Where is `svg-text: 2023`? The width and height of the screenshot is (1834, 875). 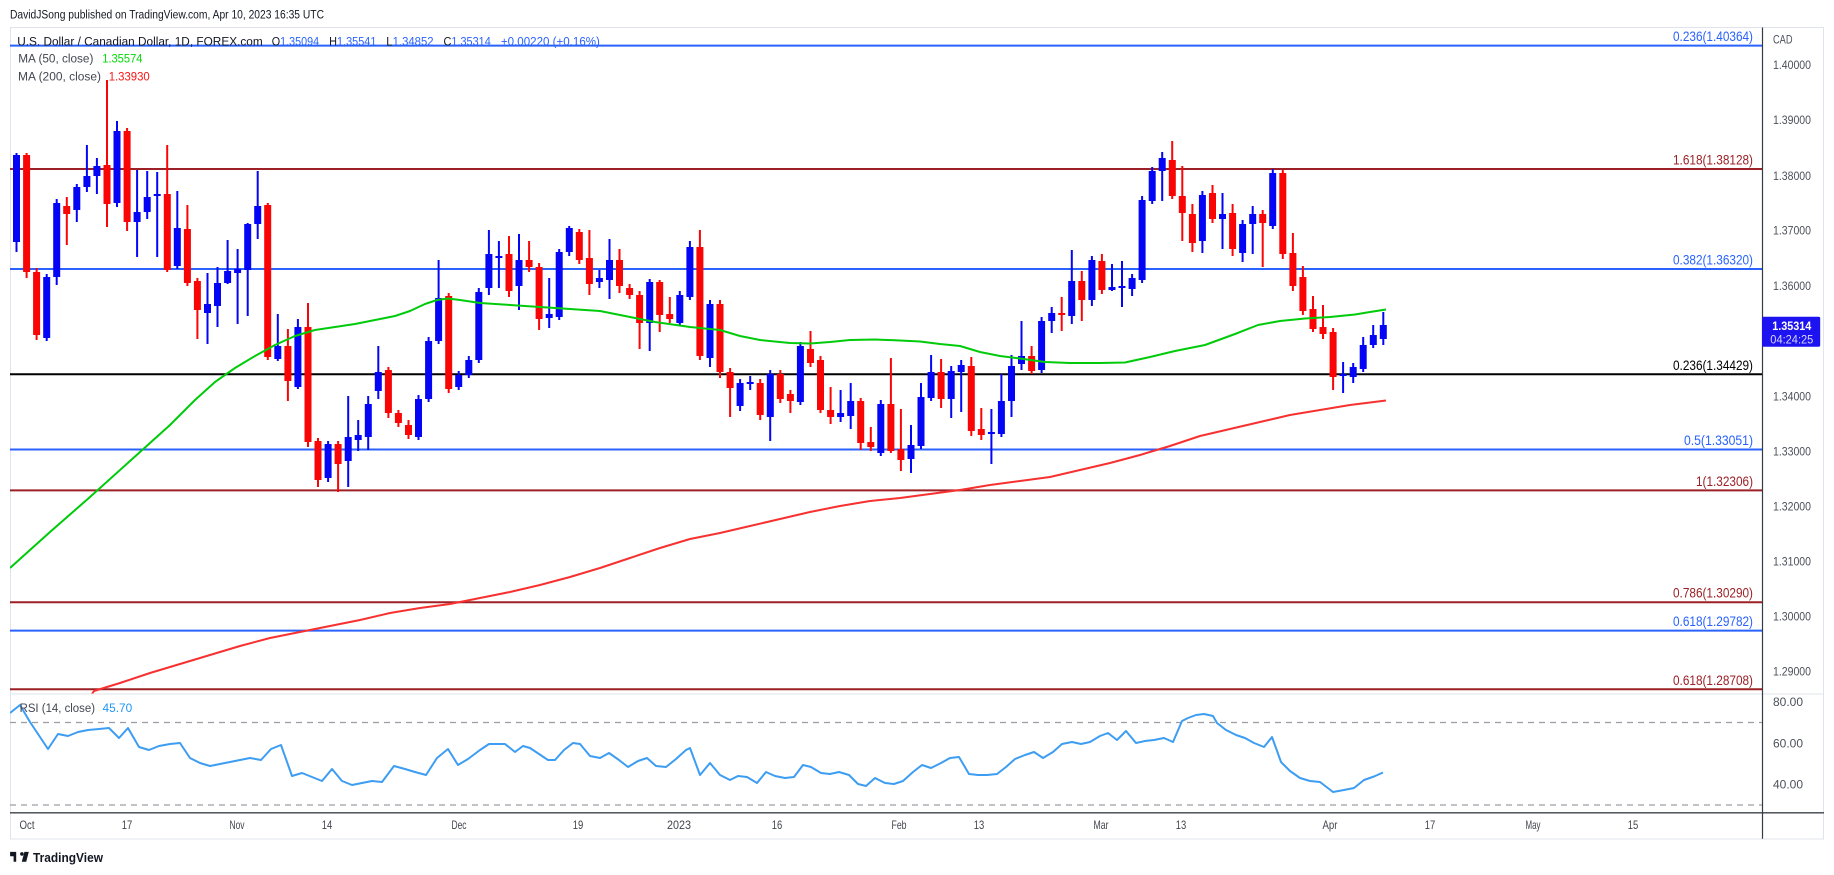
svg-text: 2023 is located at coordinates (679, 825).